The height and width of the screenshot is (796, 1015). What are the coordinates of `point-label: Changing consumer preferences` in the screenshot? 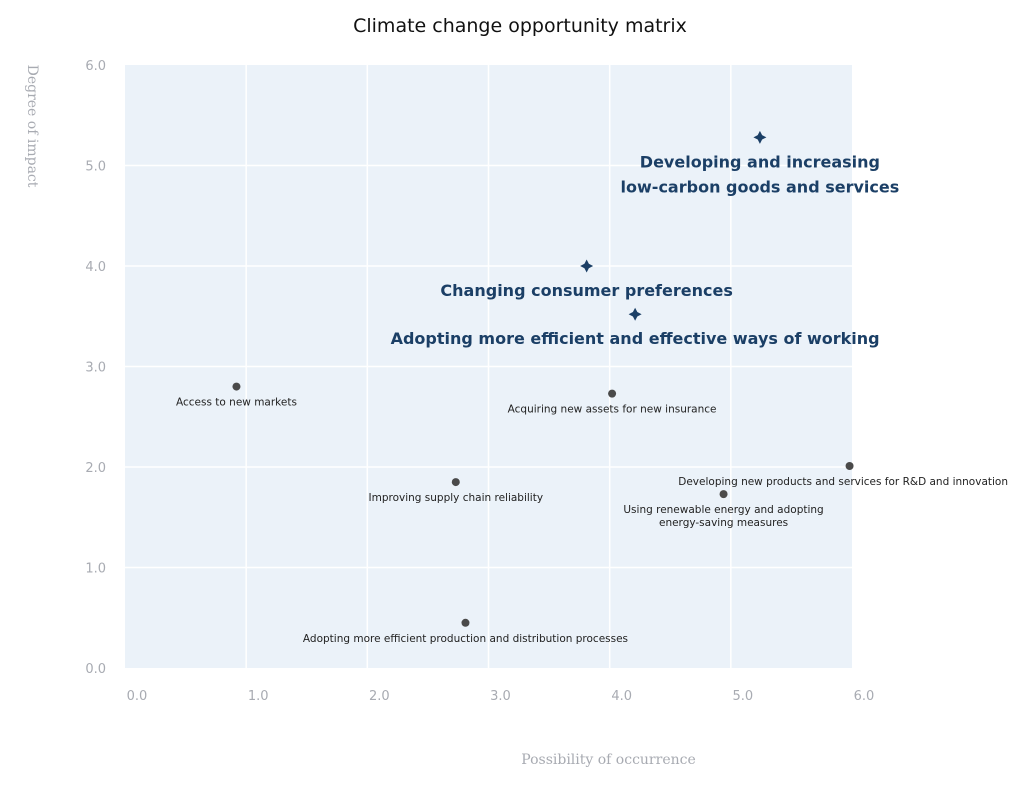 It's located at (586, 290).